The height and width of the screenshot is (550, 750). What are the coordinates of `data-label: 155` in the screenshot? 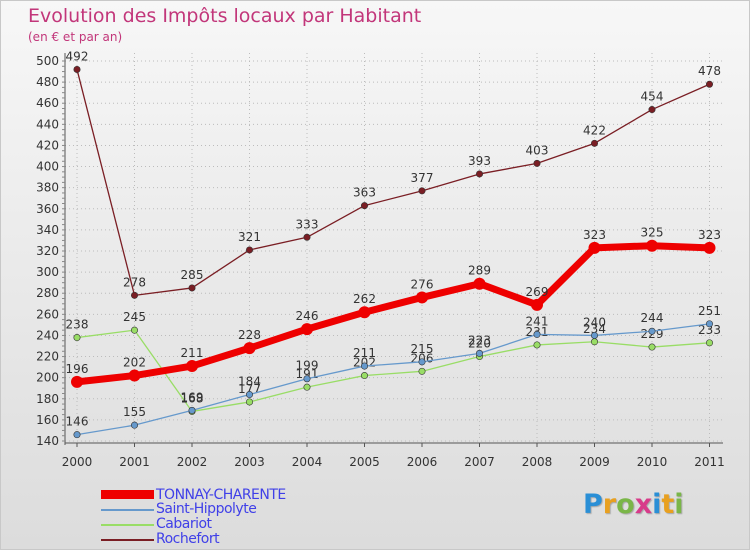 It's located at (134, 412).